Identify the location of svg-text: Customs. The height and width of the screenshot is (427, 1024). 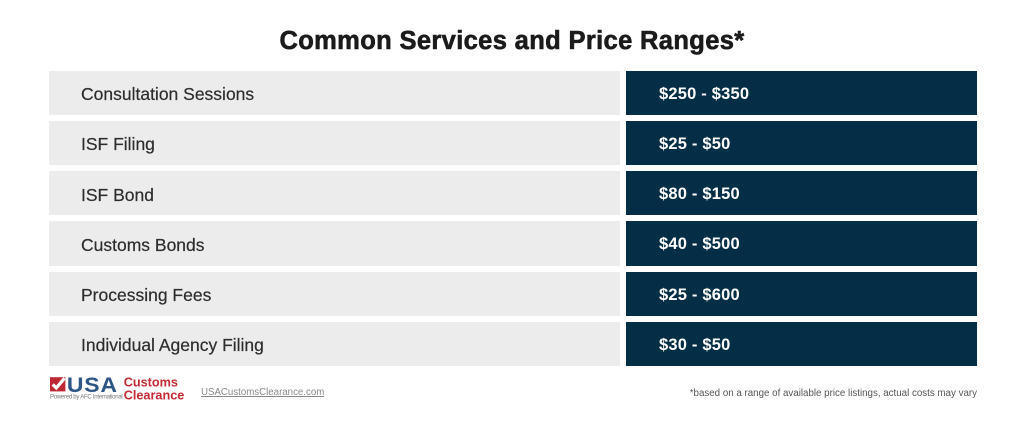
(151, 383).